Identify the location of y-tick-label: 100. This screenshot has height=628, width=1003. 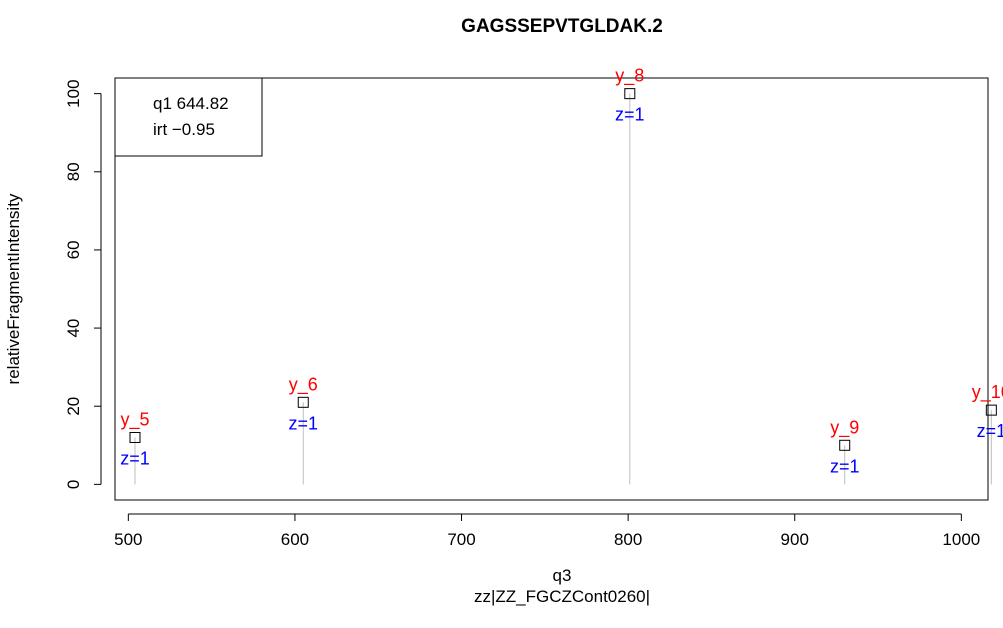
(73, 93).